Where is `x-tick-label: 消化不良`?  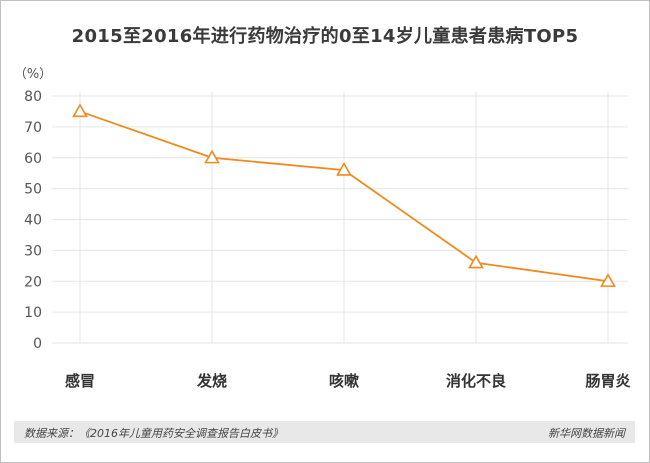 x-tick-label: 消化不良 is located at coordinates (476, 381).